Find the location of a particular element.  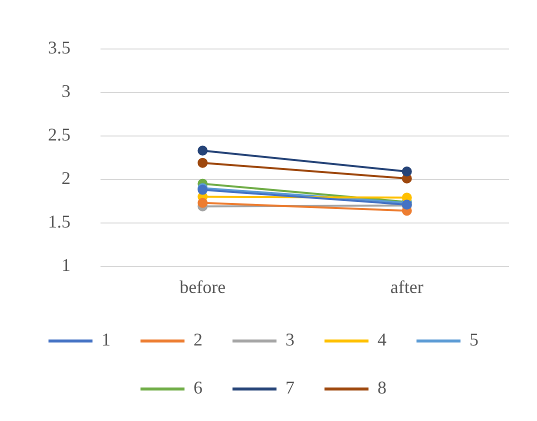

y-tick-label: 1 is located at coordinates (66, 265).